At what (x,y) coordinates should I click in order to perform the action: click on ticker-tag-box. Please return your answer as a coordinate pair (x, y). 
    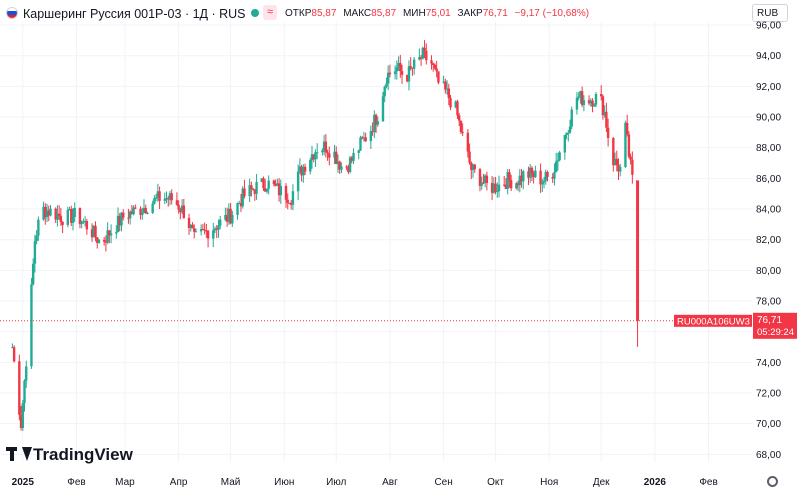
    Looking at the image, I should click on (713, 320).